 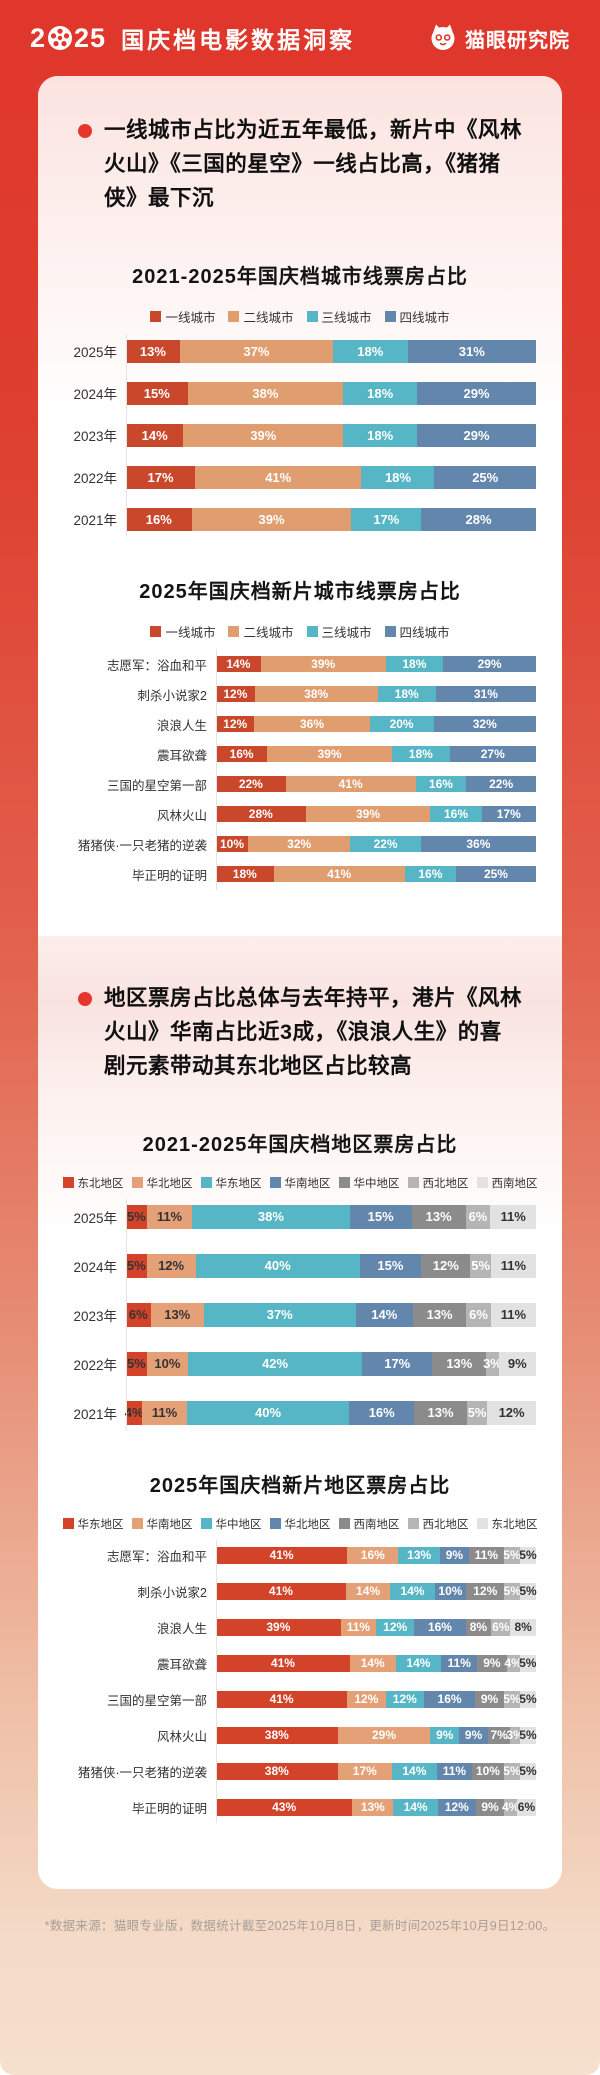 I want to click on bar-segment-value: 41%, so click(x=280, y=1591).